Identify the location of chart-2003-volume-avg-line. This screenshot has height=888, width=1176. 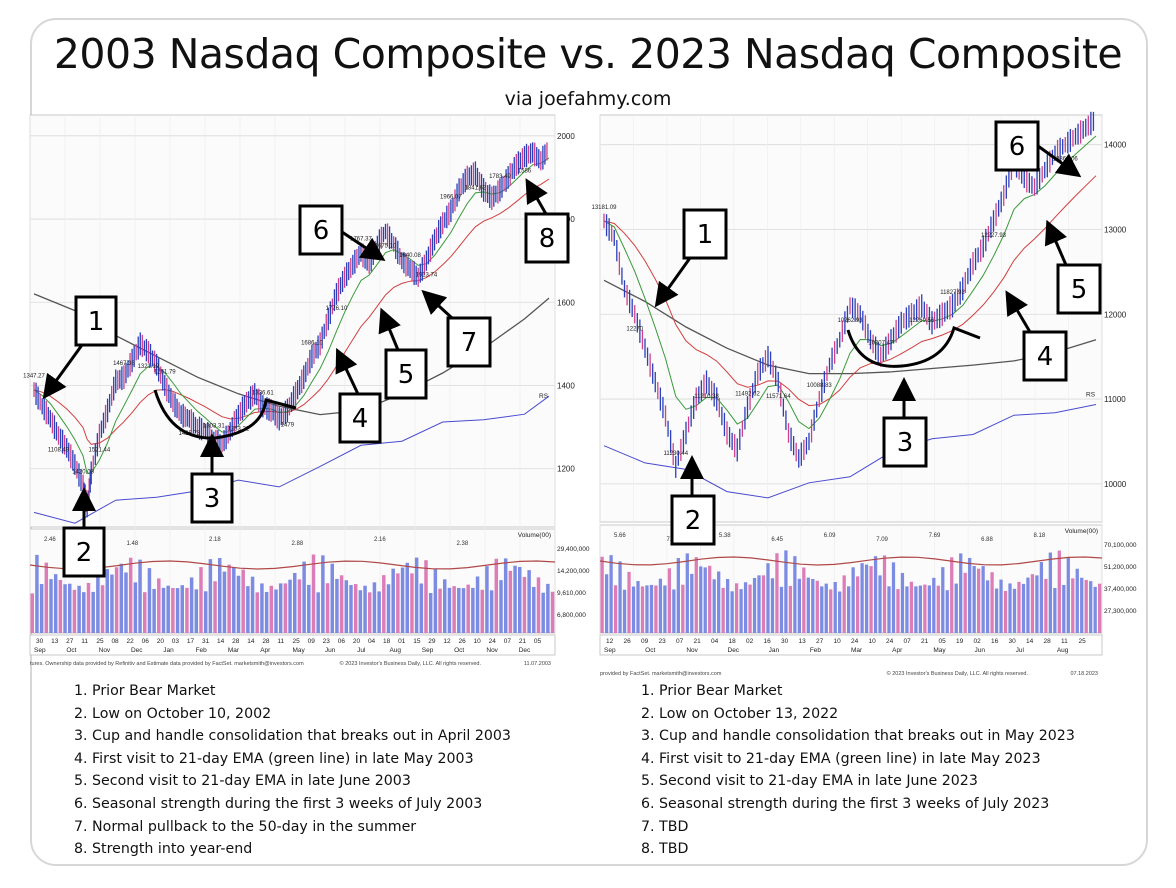
(292, 565).